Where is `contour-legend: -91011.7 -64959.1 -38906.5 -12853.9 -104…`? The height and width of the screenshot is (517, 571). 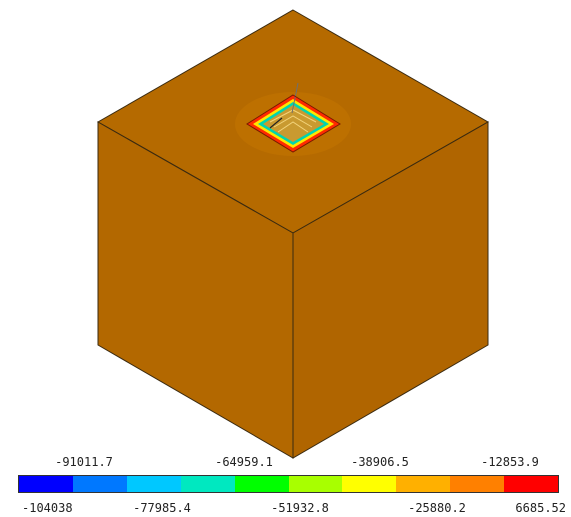 contour-legend: -91011.7 -64959.1 -38906.5 -12853.9 -104… is located at coordinates (285, 486).